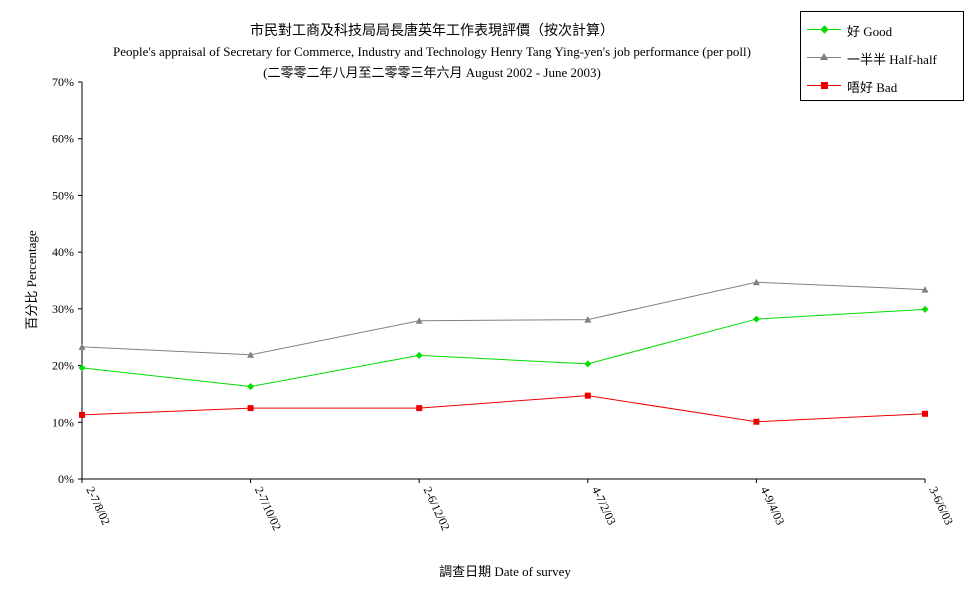 The width and height of the screenshot is (977, 600). What do you see at coordinates (872, 87) in the screenshot?
I see `legend-label-bad: 唔好 Bad` at bounding box center [872, 87].